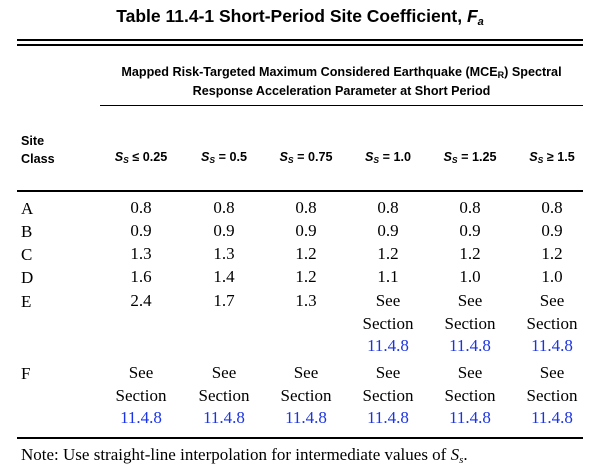  Describe the element at coordinates (27, 277) in the screenshot. I see `site-class-d: D` at that location.